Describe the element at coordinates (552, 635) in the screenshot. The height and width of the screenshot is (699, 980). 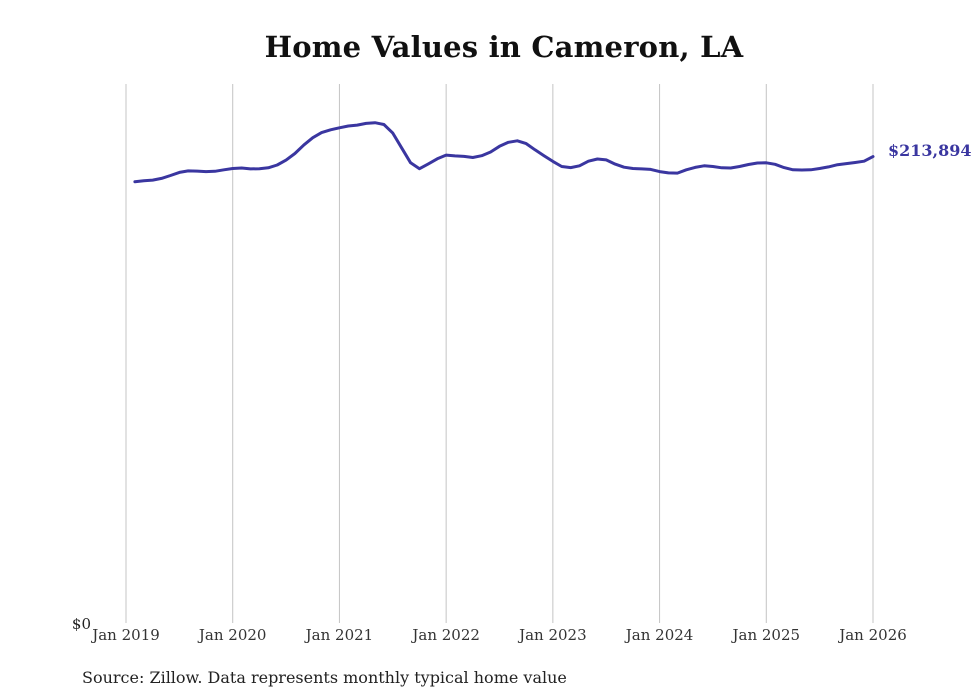
I see `x-tick-label-2023: Jan 2023` at that location.